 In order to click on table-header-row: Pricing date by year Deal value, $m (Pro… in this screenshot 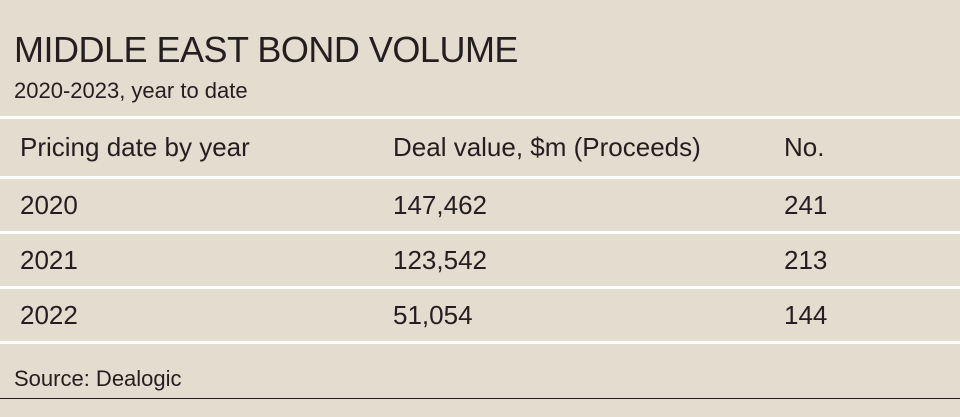, I will do `click(480, 146)`.